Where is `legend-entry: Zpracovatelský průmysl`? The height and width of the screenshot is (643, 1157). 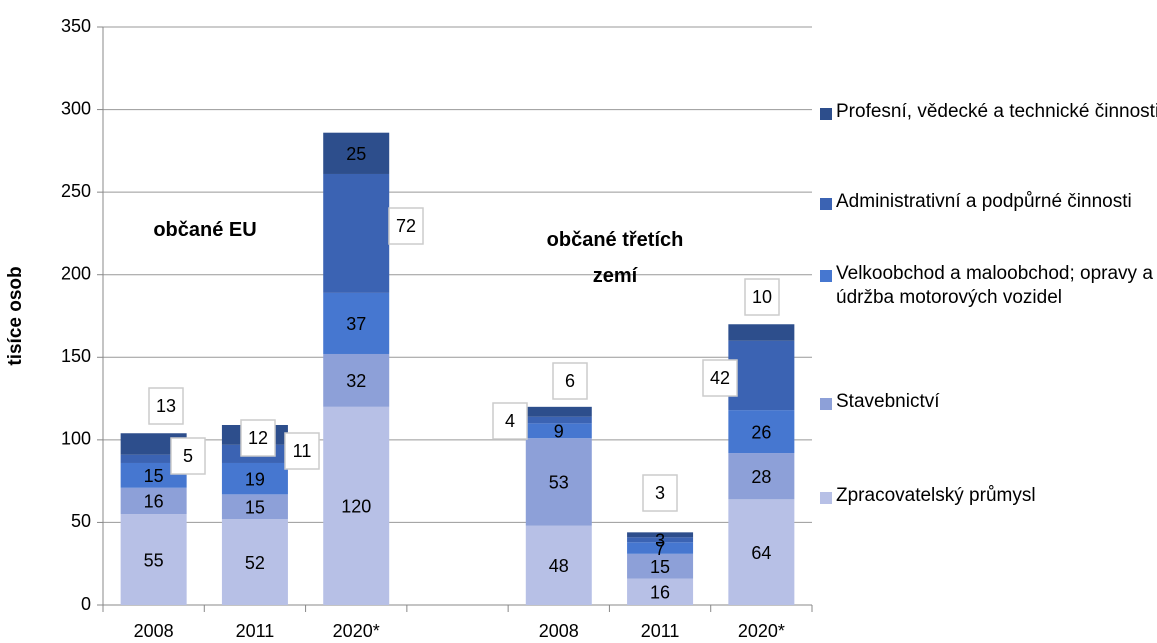 legend-entry: Zpracovatelský průmysl is located at coordinates (988, 496).